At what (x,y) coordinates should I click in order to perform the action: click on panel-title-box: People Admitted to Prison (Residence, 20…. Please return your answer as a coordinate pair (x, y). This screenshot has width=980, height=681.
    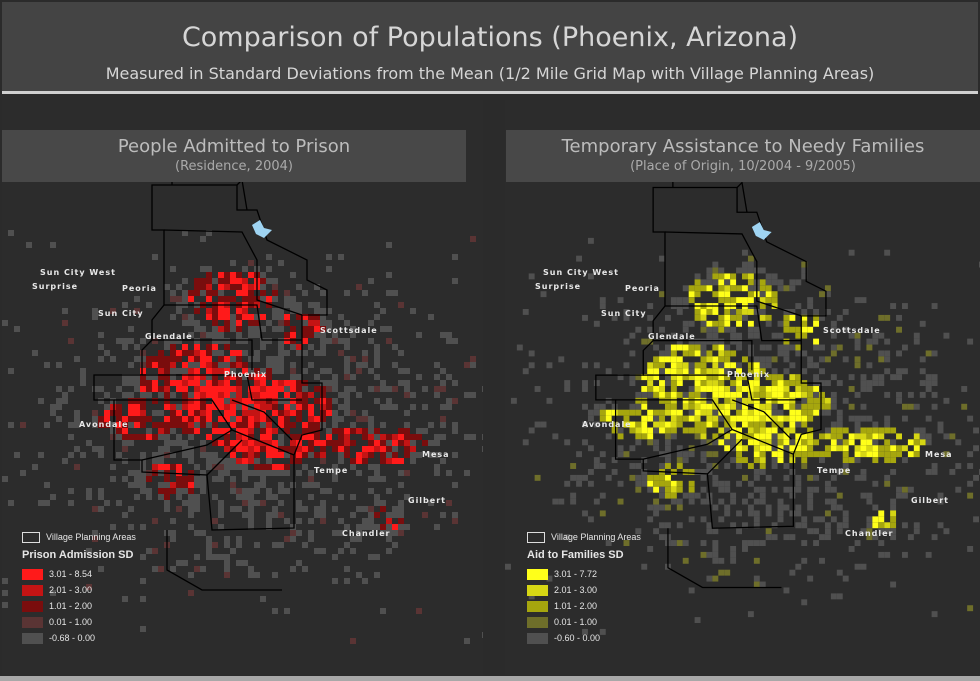
    Looking at the image, I should click on (234, 156).